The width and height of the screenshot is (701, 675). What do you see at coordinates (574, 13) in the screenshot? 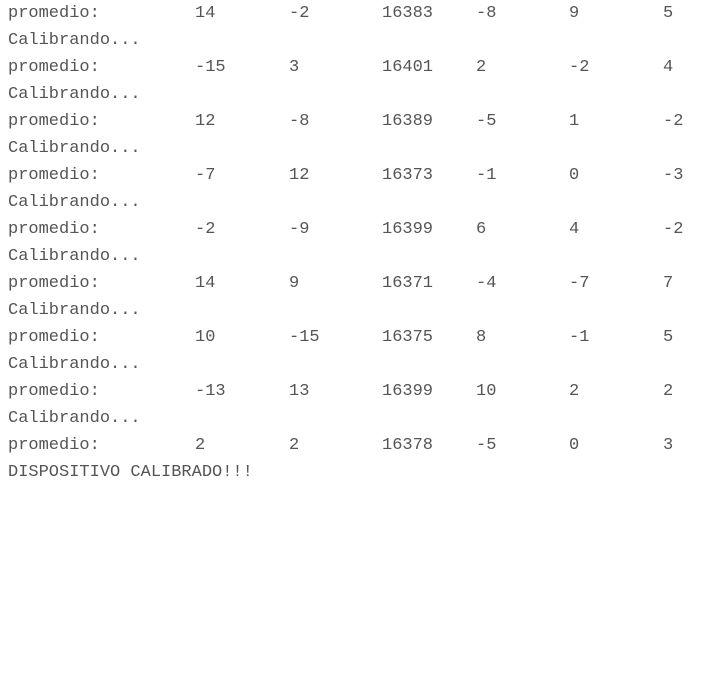
I see `value-5: 9` at bounding box center [574, 13].